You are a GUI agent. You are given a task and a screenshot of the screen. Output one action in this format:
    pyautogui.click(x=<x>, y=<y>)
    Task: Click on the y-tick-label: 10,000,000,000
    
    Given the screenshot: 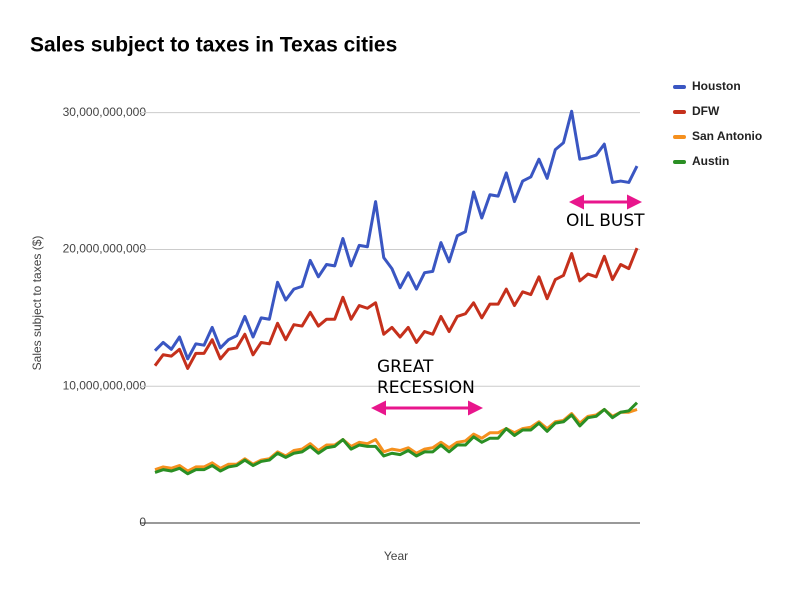 What is the action you would take?
    pyautogui.click(x=105, y=385)
    